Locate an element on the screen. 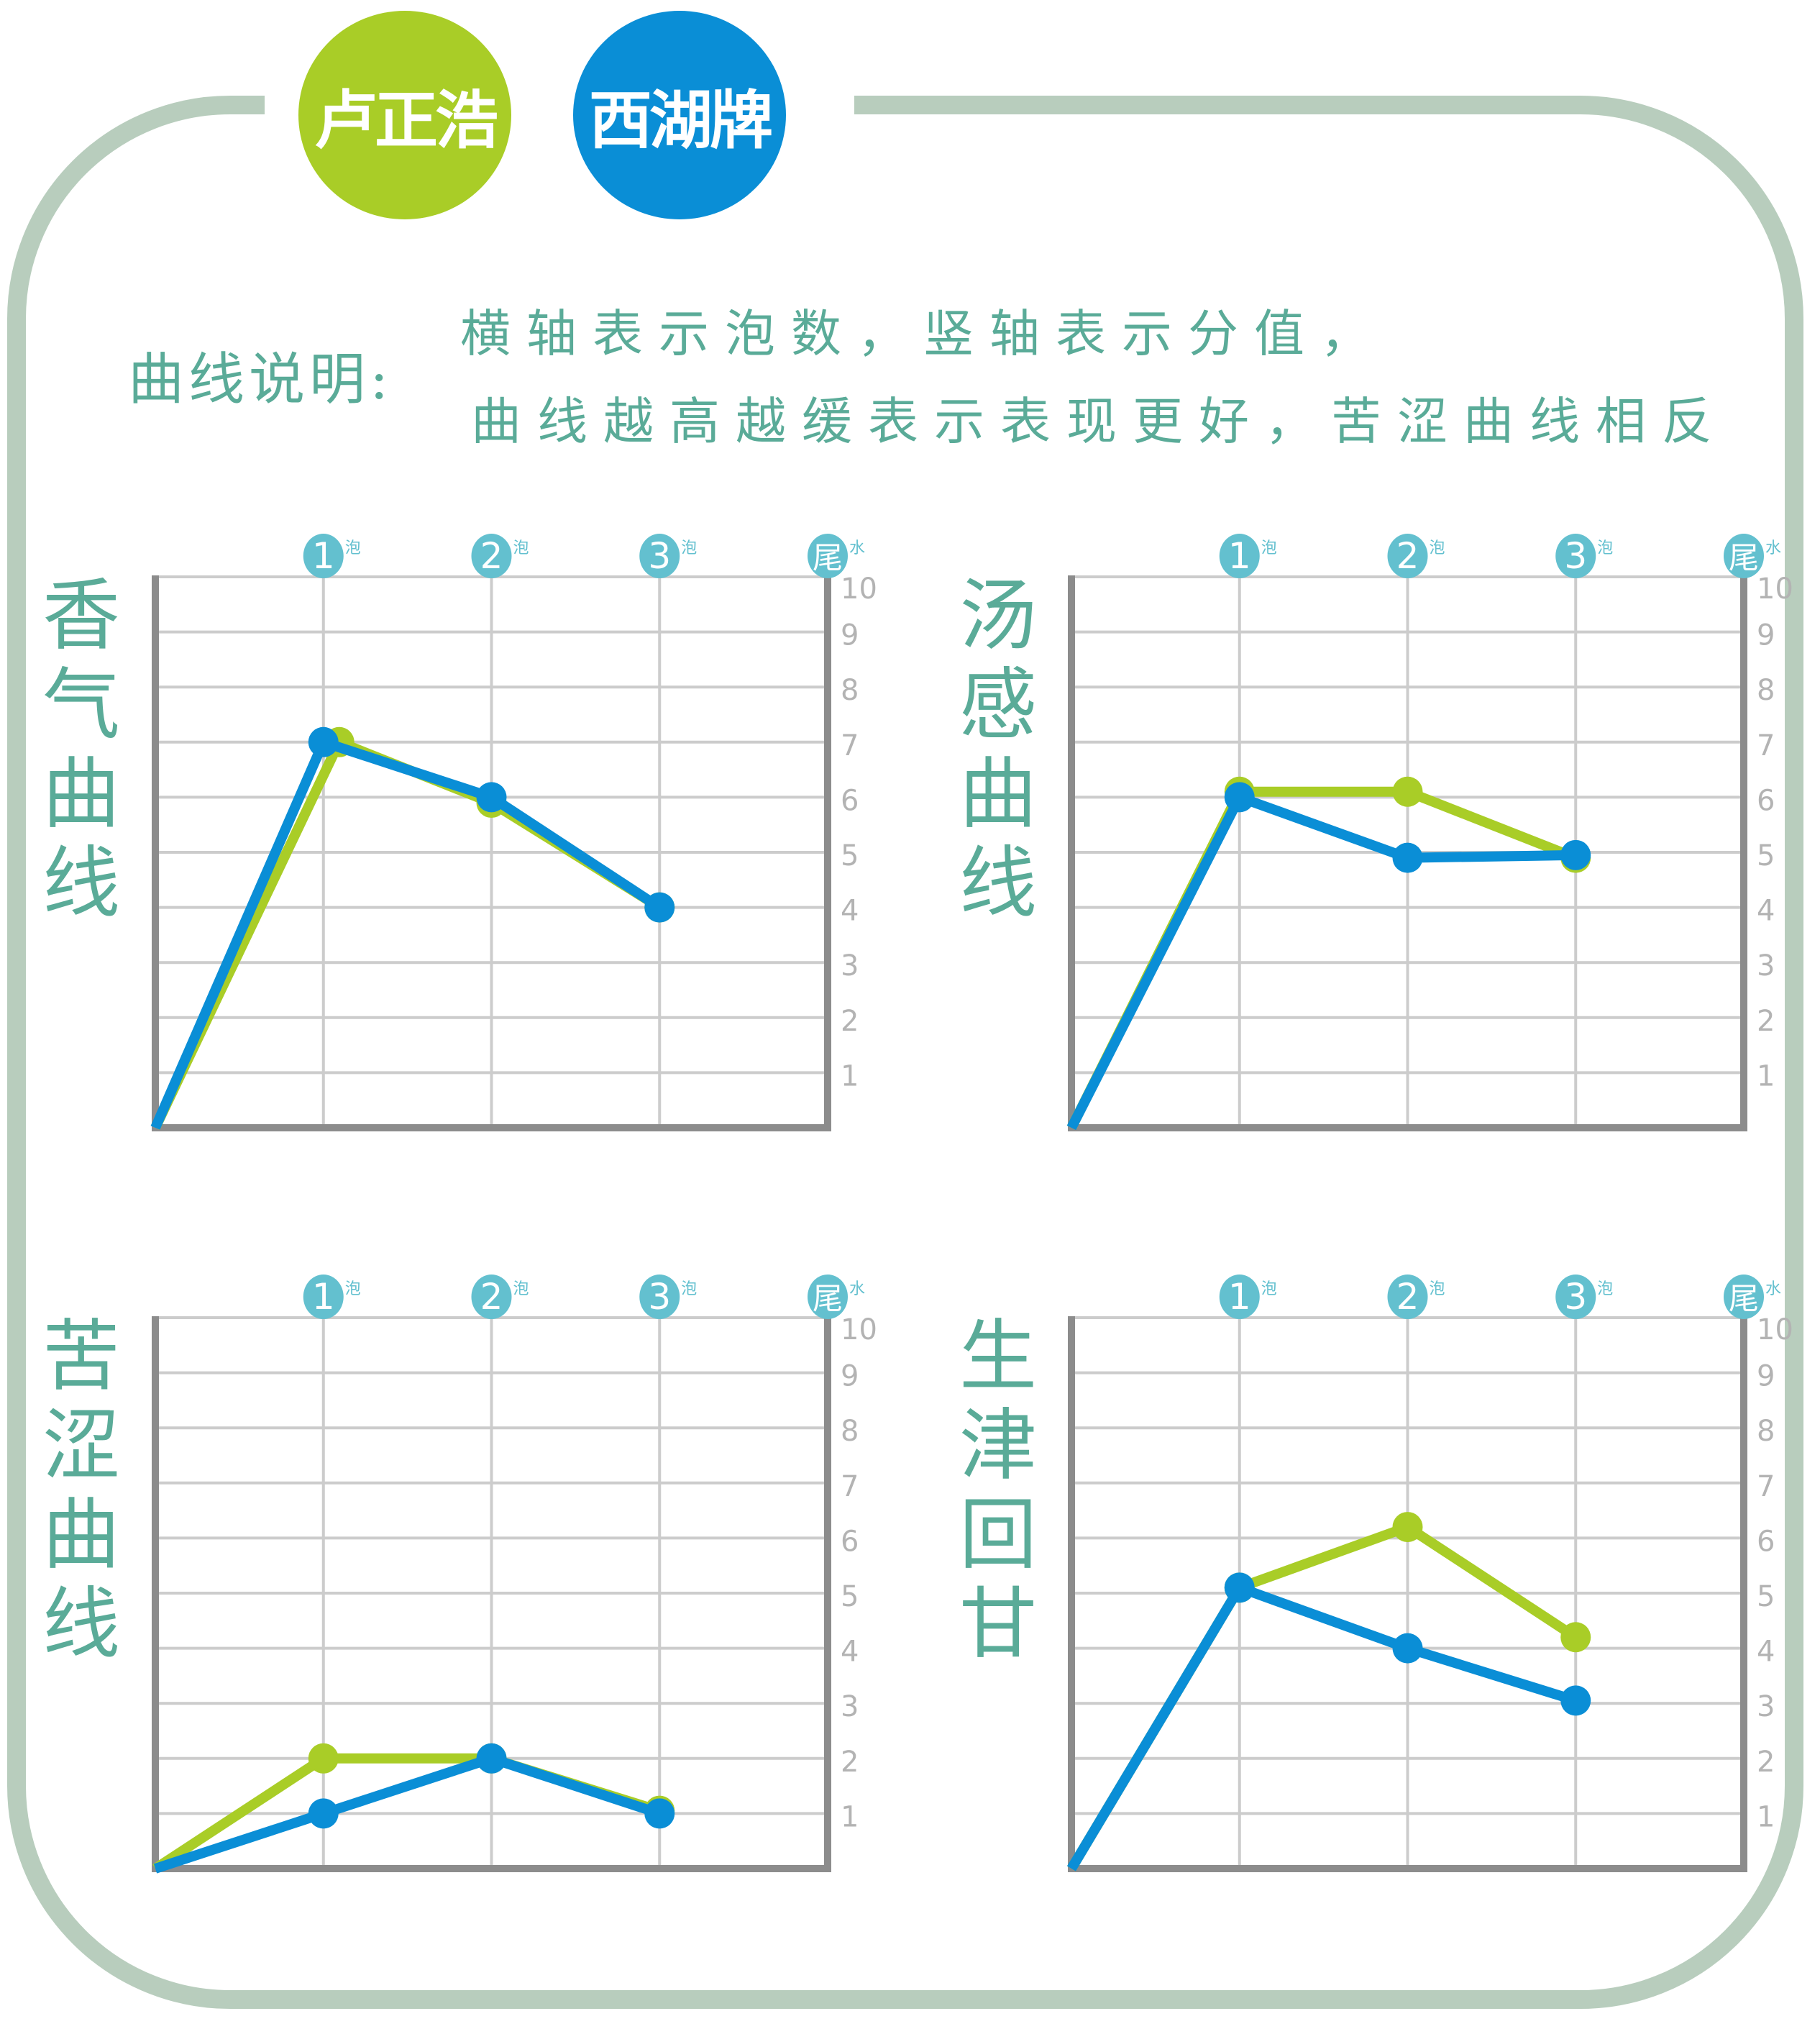 Image resolution: width=1820 pixels, height=2029 pixels. series-luzhenghao is located at coordinates (1328, 1691).